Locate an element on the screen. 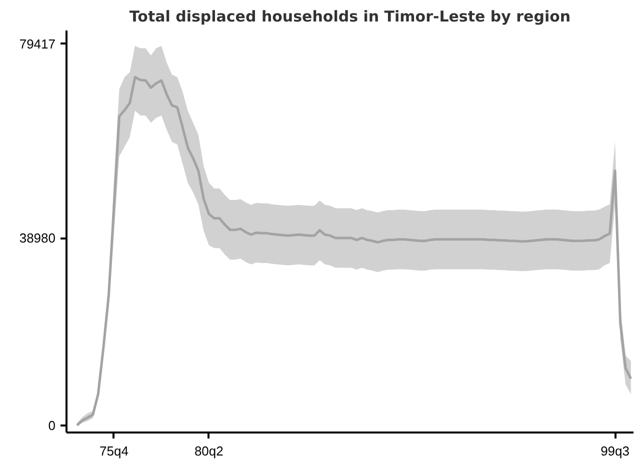  x-tick-label: 99q3 is located at coordinates (615, 451).